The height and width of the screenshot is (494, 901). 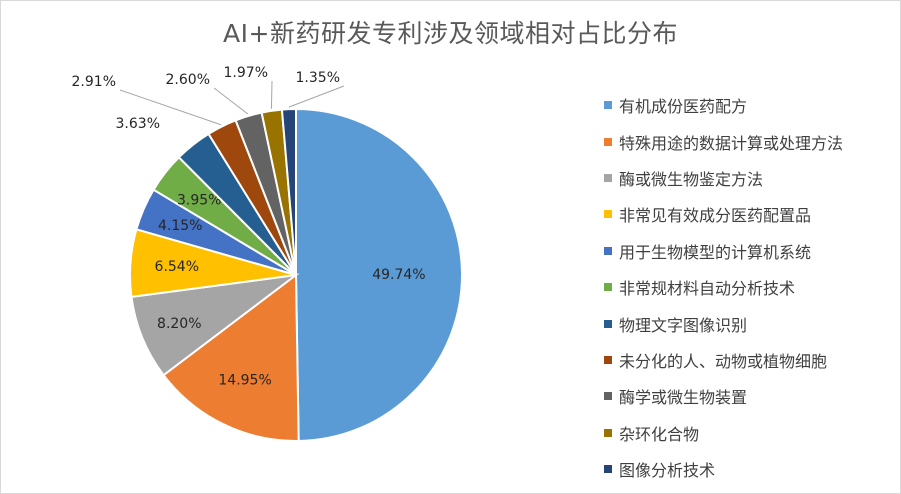 What do you see at coordinates (450, 33) in the screenshot?
I see `chart-title: AI+新药研发专利涉及领域相对占比分布` at bounding box center [450, 33].